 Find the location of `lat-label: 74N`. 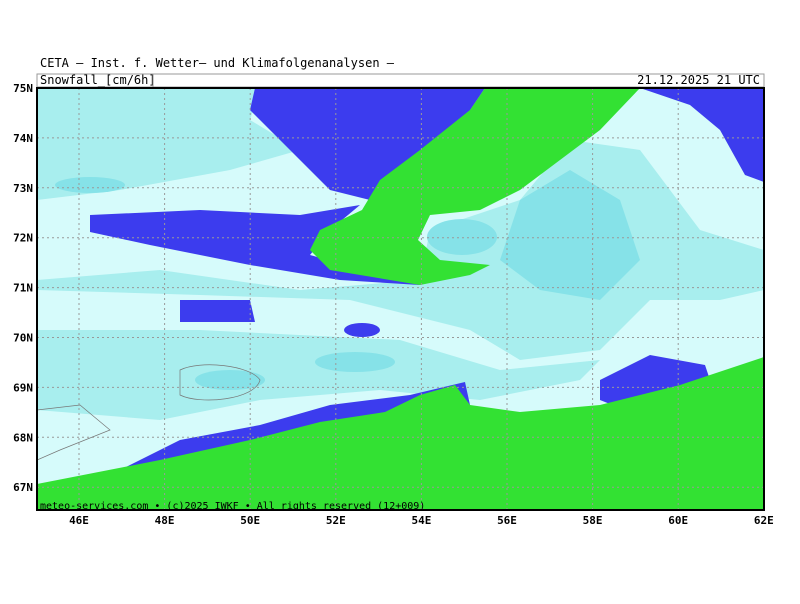

lat-label: 74N is located at coordinates (23, 138).